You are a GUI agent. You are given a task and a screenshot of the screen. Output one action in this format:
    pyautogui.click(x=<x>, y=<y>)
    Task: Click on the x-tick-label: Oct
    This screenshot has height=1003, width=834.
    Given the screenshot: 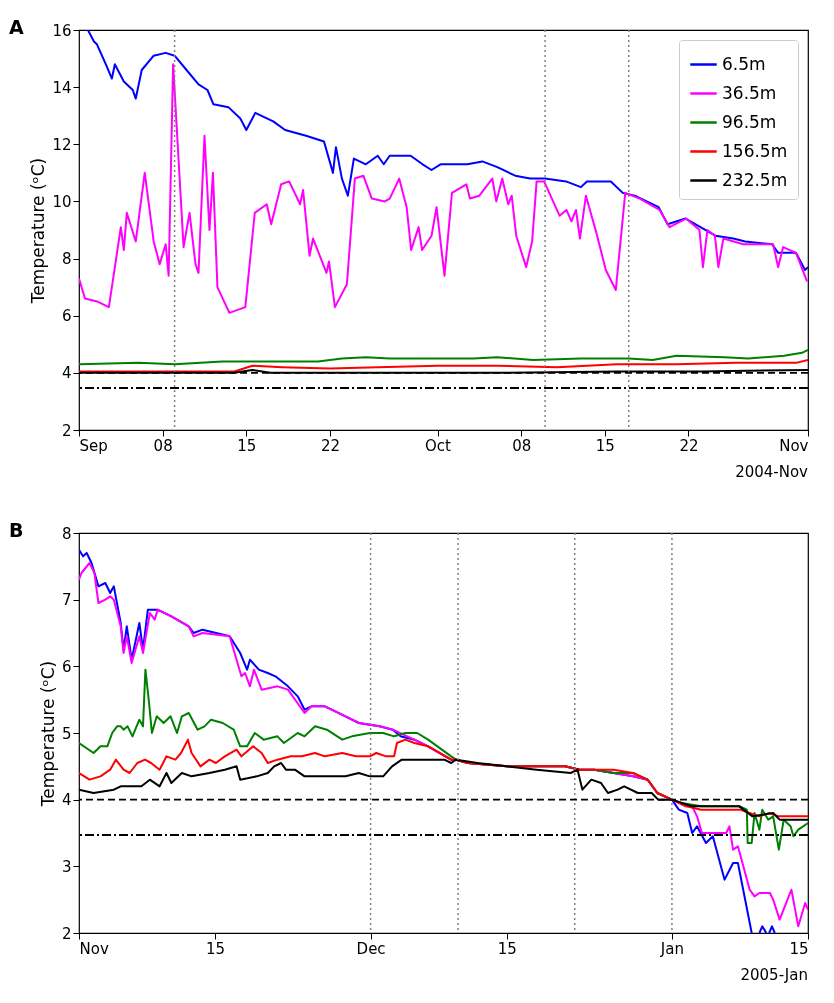 What is the action you would take?
    pyautogui.click(x=438, y=445)
    